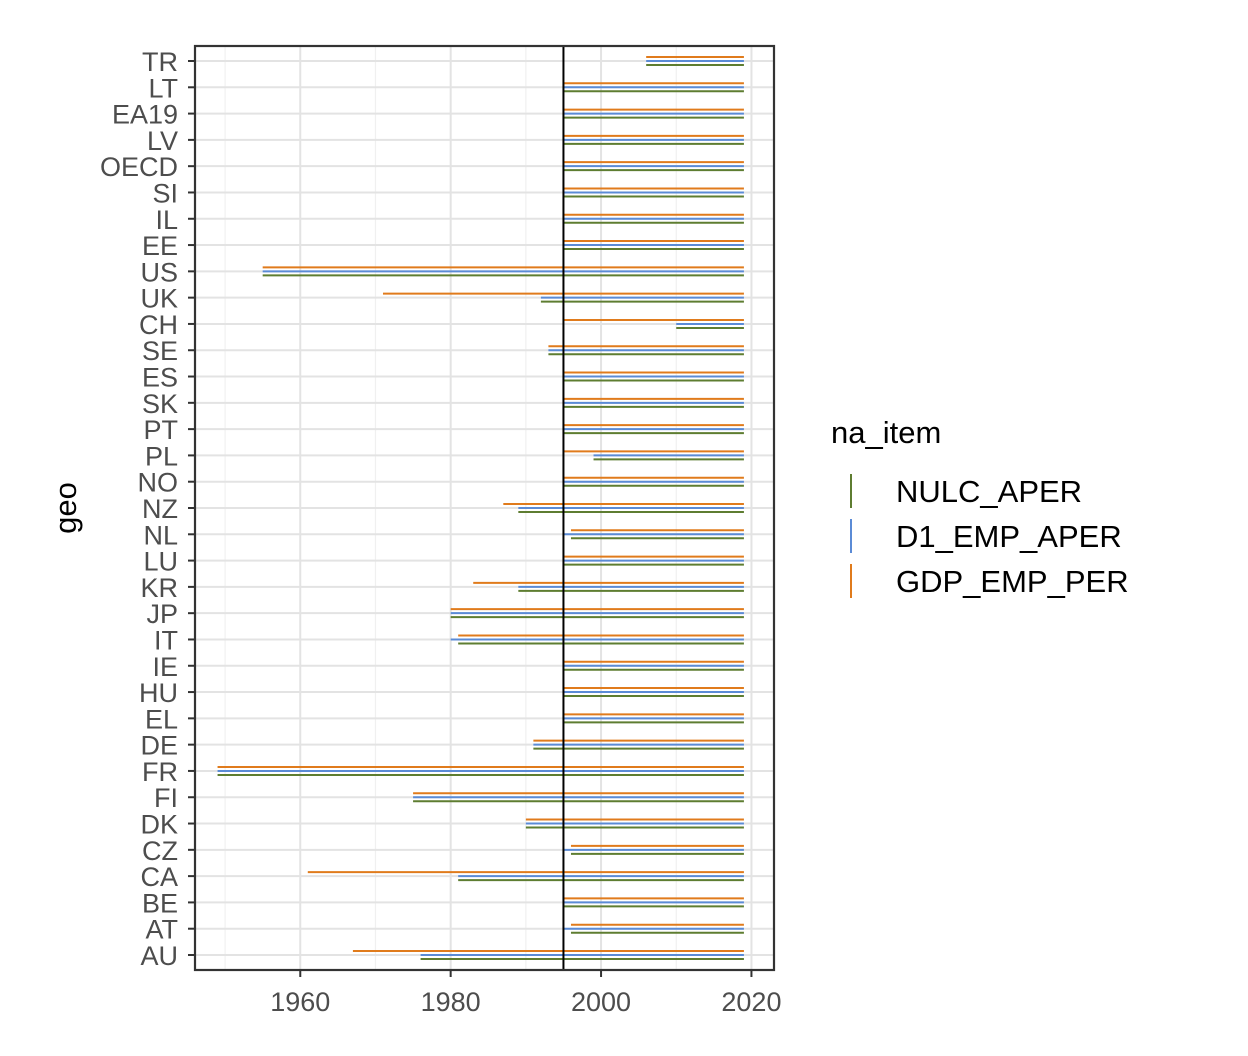 Image resolution: width=1248 pixels, height=1056 pixels. Describe the element at coordinates (751, 1002) in the screenshot. I see `x-tick-label: 2020` at that location.